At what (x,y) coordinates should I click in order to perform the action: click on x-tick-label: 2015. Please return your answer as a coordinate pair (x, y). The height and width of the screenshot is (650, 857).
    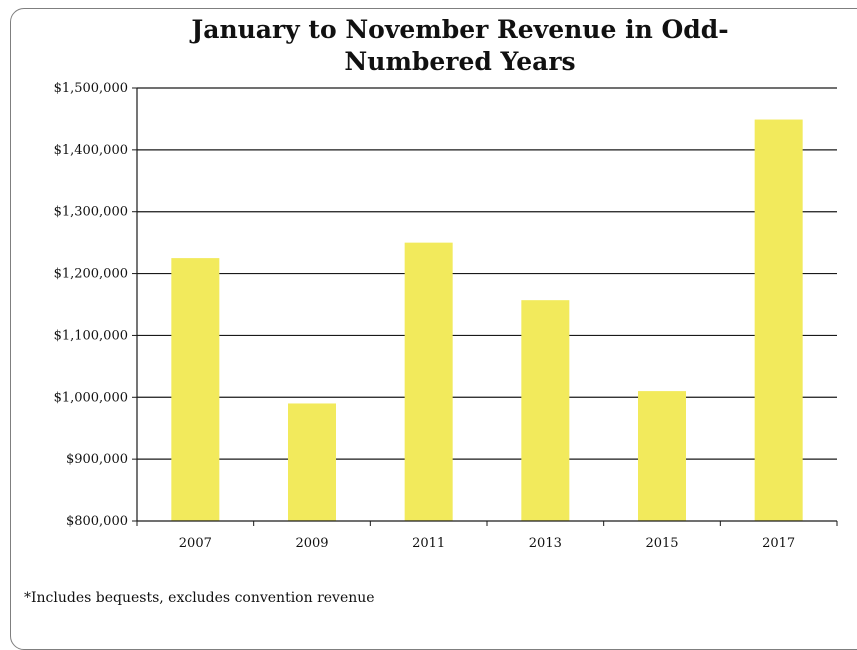
    Looking at the image, I should click on (661, 543).